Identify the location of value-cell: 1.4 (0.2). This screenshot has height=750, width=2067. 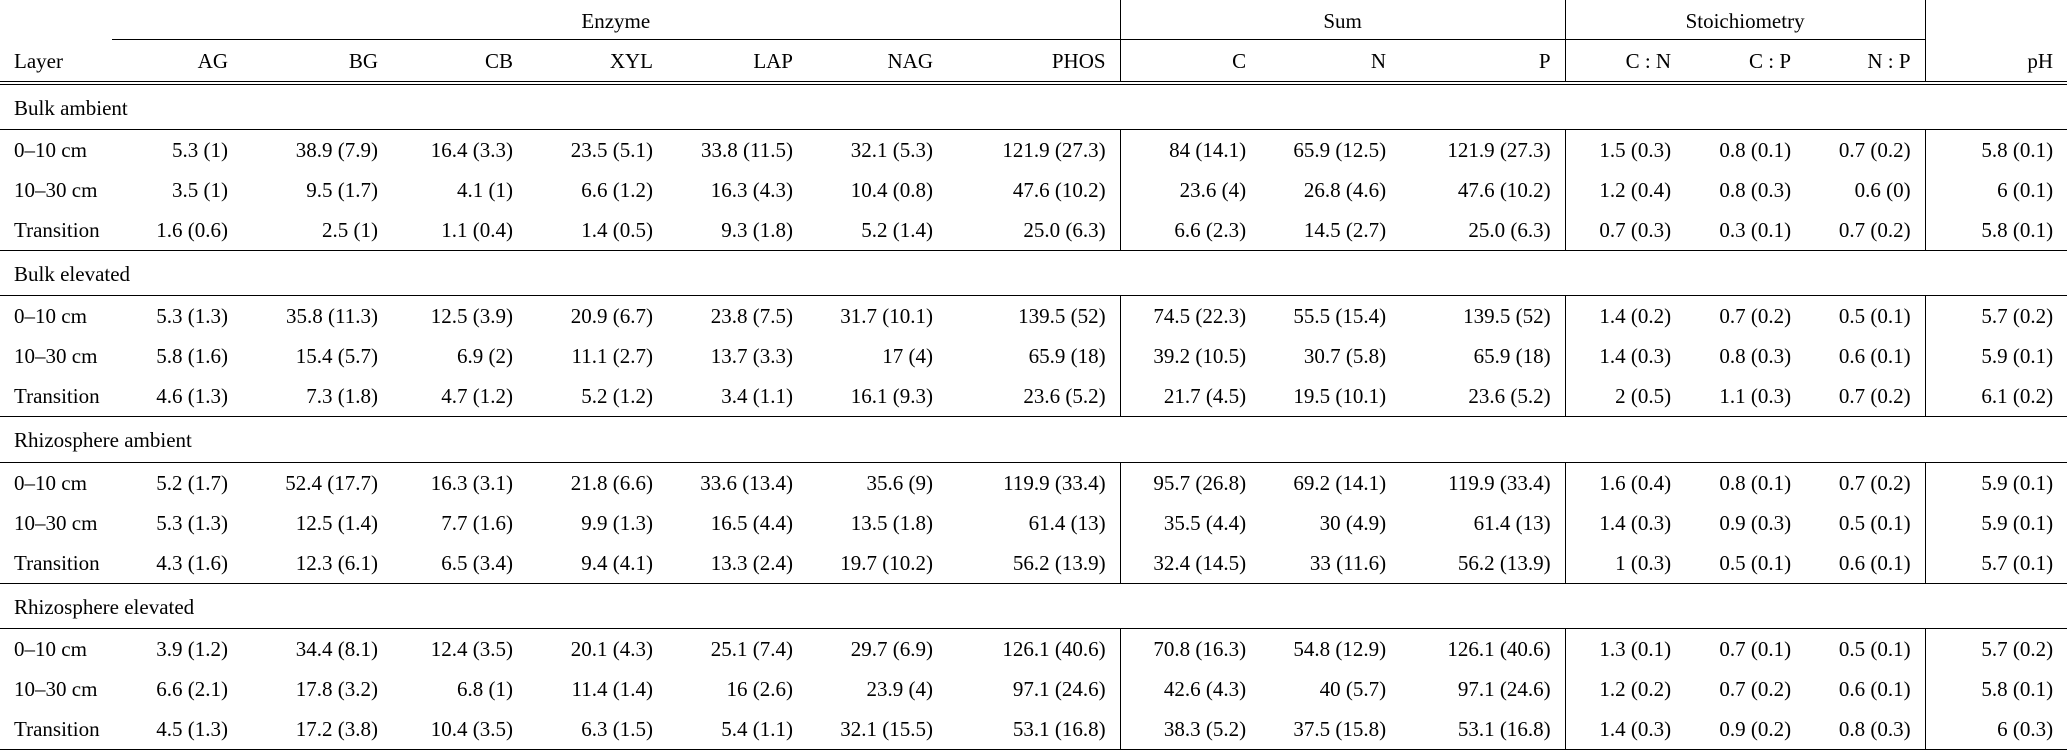
(1635, 316).